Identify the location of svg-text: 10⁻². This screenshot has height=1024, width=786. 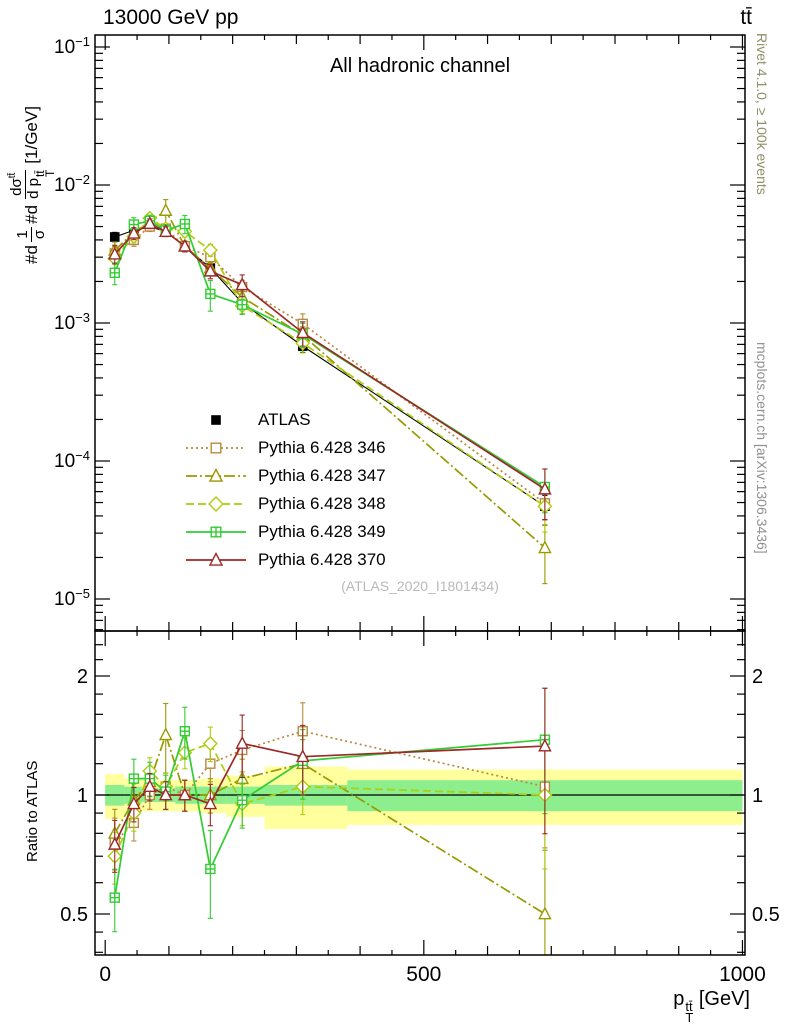
(72, 184).